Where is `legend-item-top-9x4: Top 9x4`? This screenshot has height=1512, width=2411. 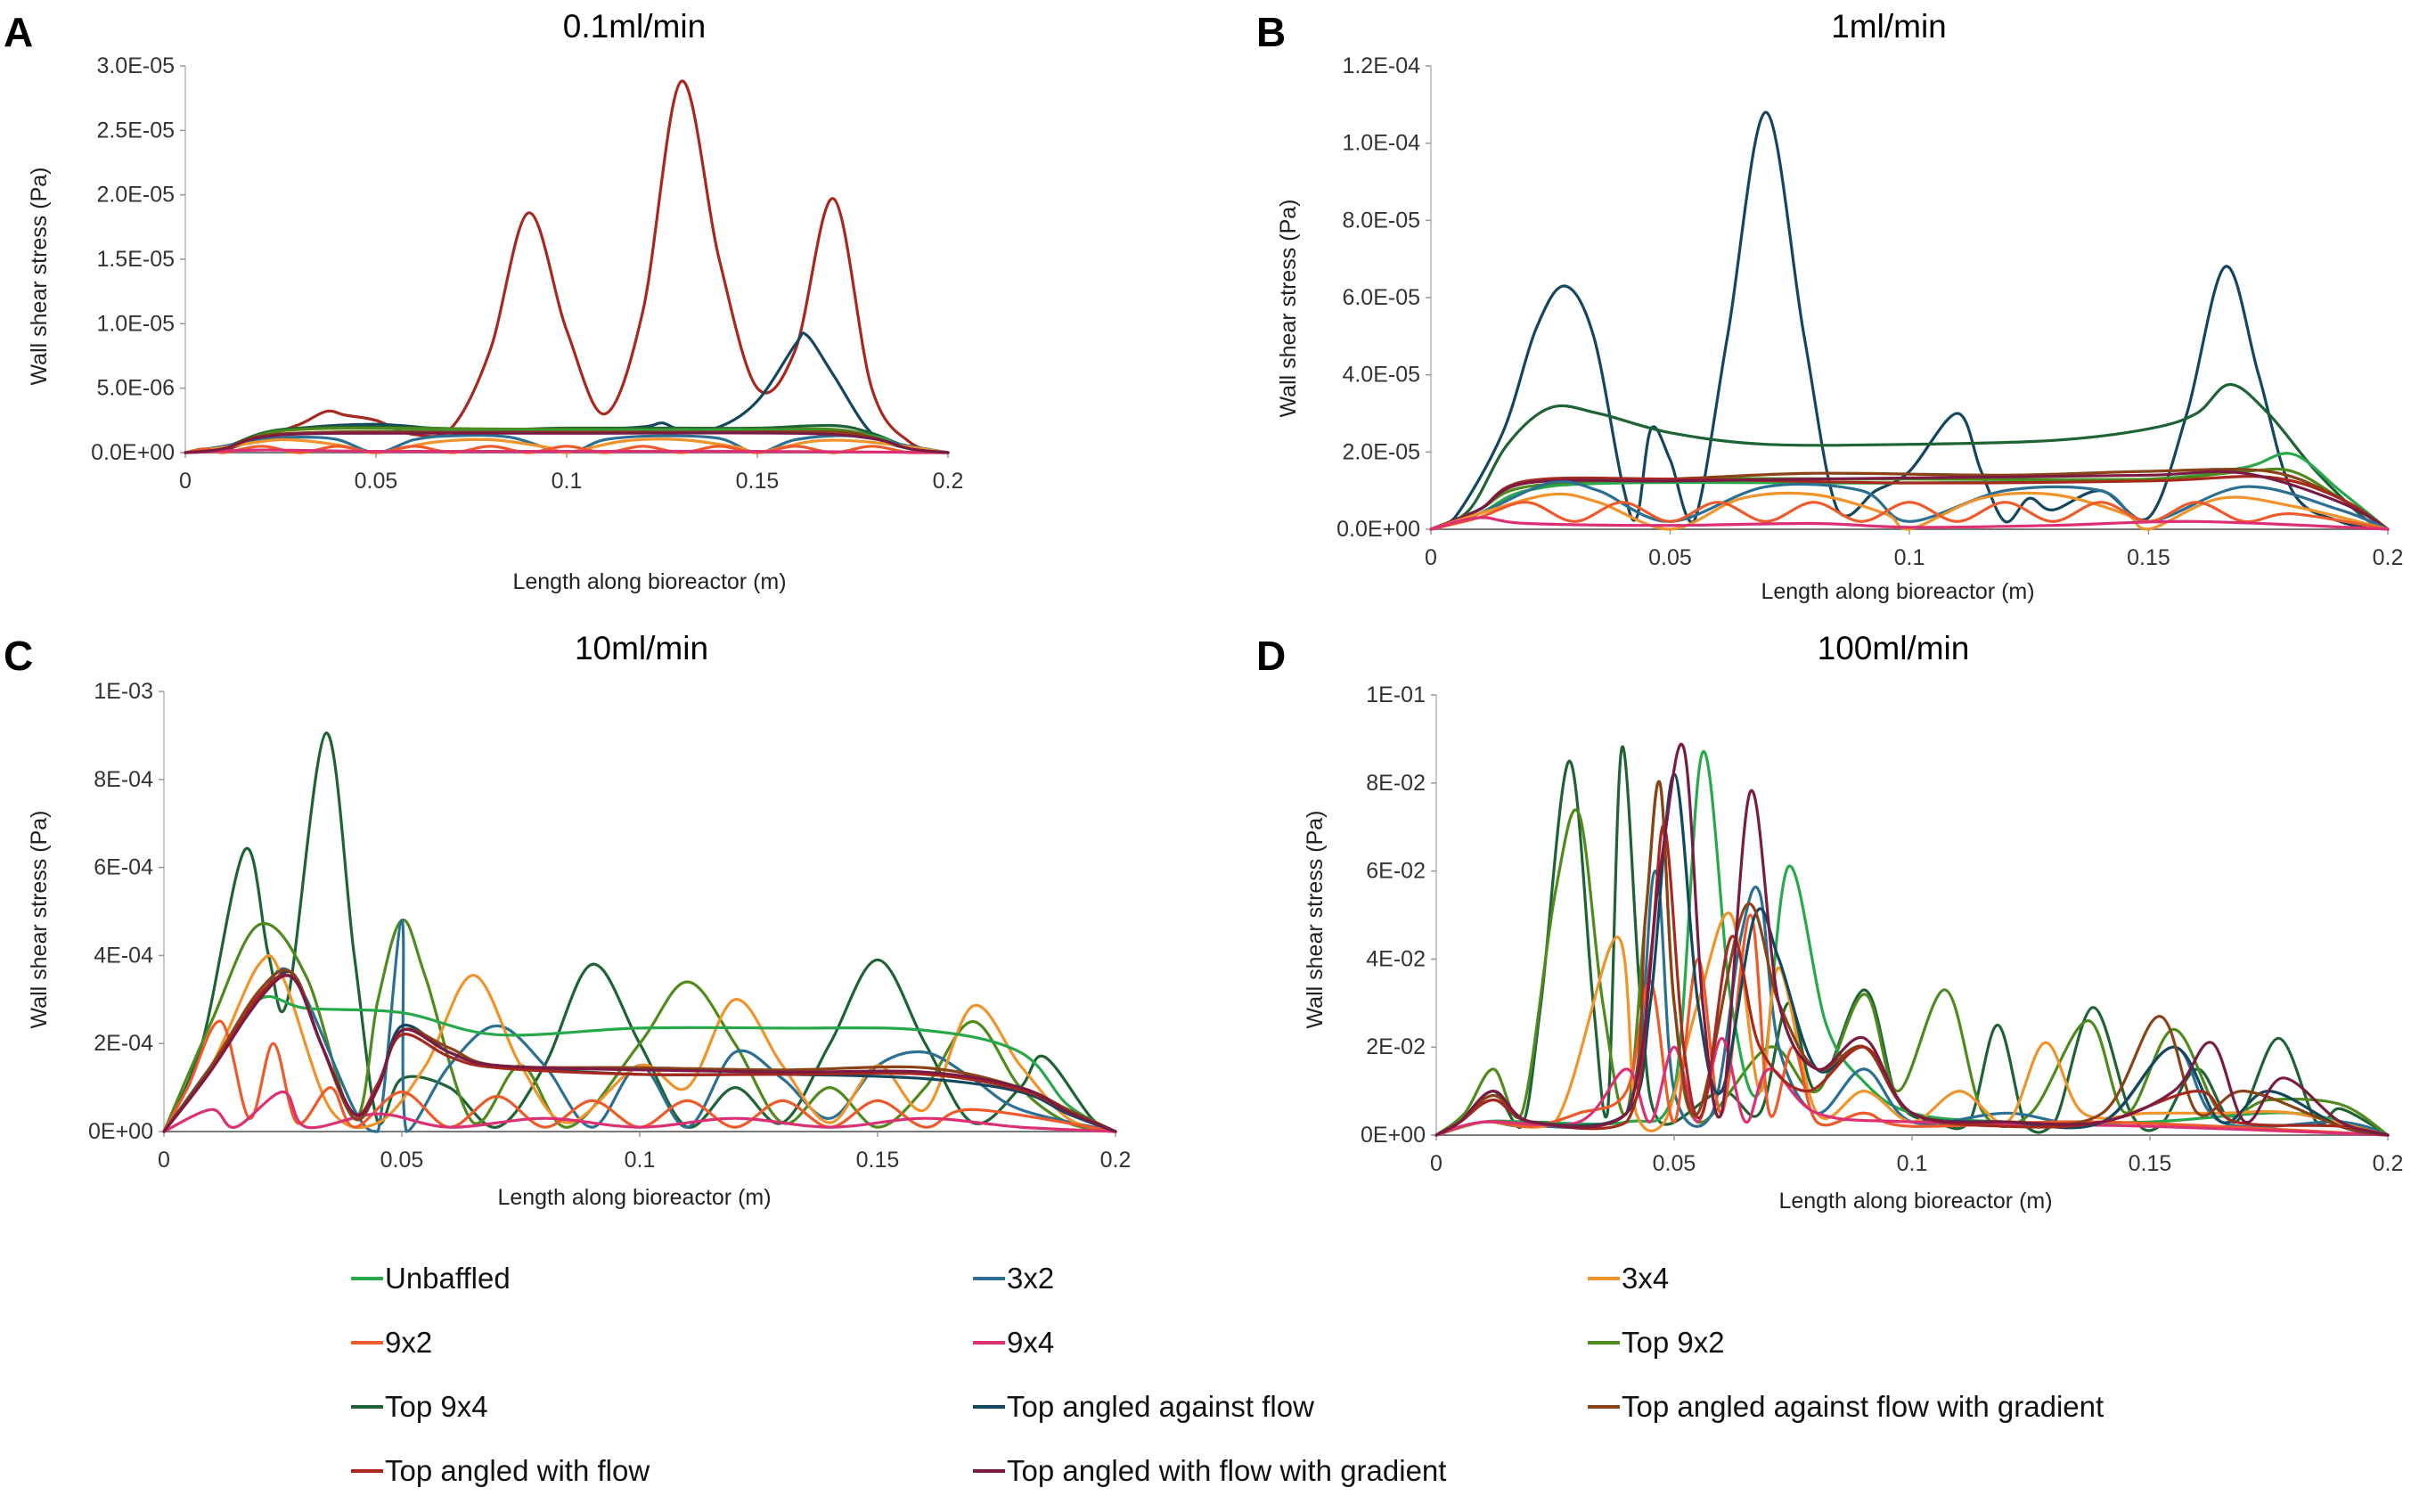 legend-item-top-9x4: Top 9x4 is located at coordinates (419, 1406).